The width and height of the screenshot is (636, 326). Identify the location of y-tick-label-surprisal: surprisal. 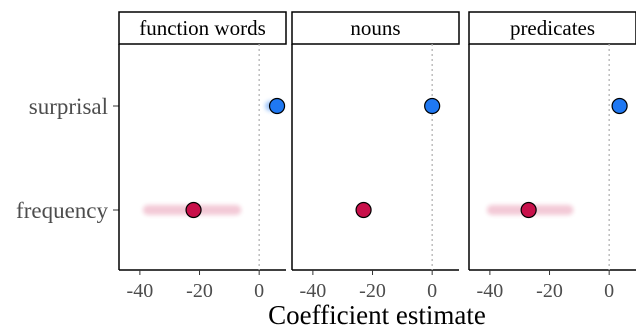
(68, 106).